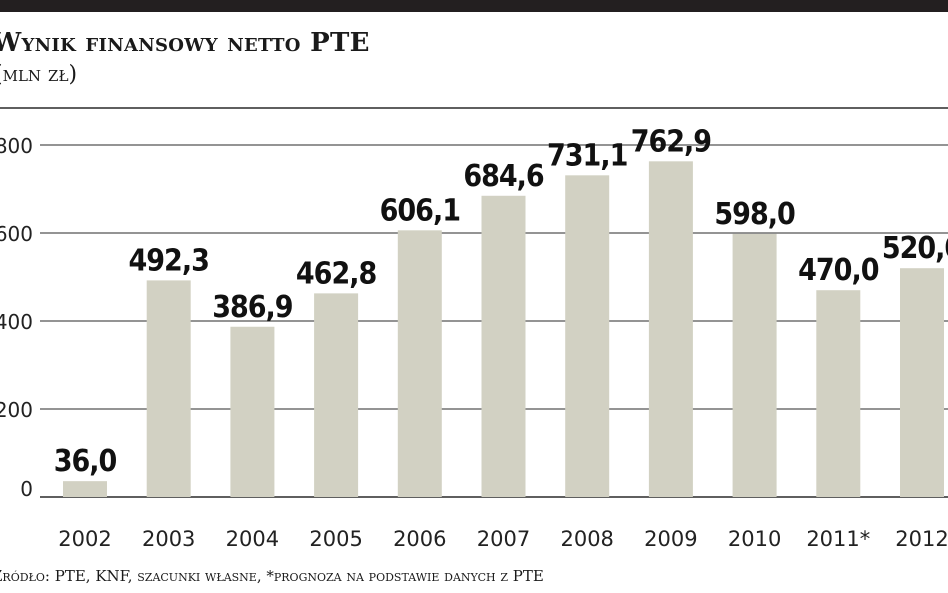  I want to click on value-label: 684,6, so click(503, 176).